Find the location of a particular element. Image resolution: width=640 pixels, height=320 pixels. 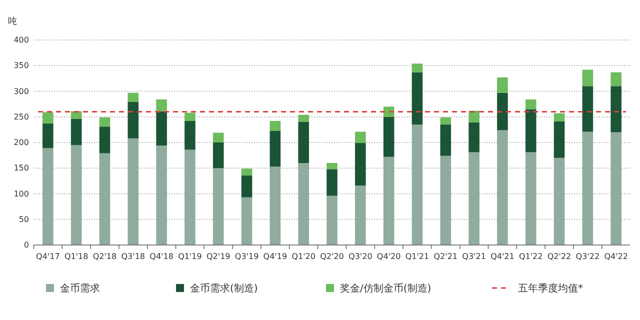

x-tick-label: Q1'20 is located at coordinates (304, 256).